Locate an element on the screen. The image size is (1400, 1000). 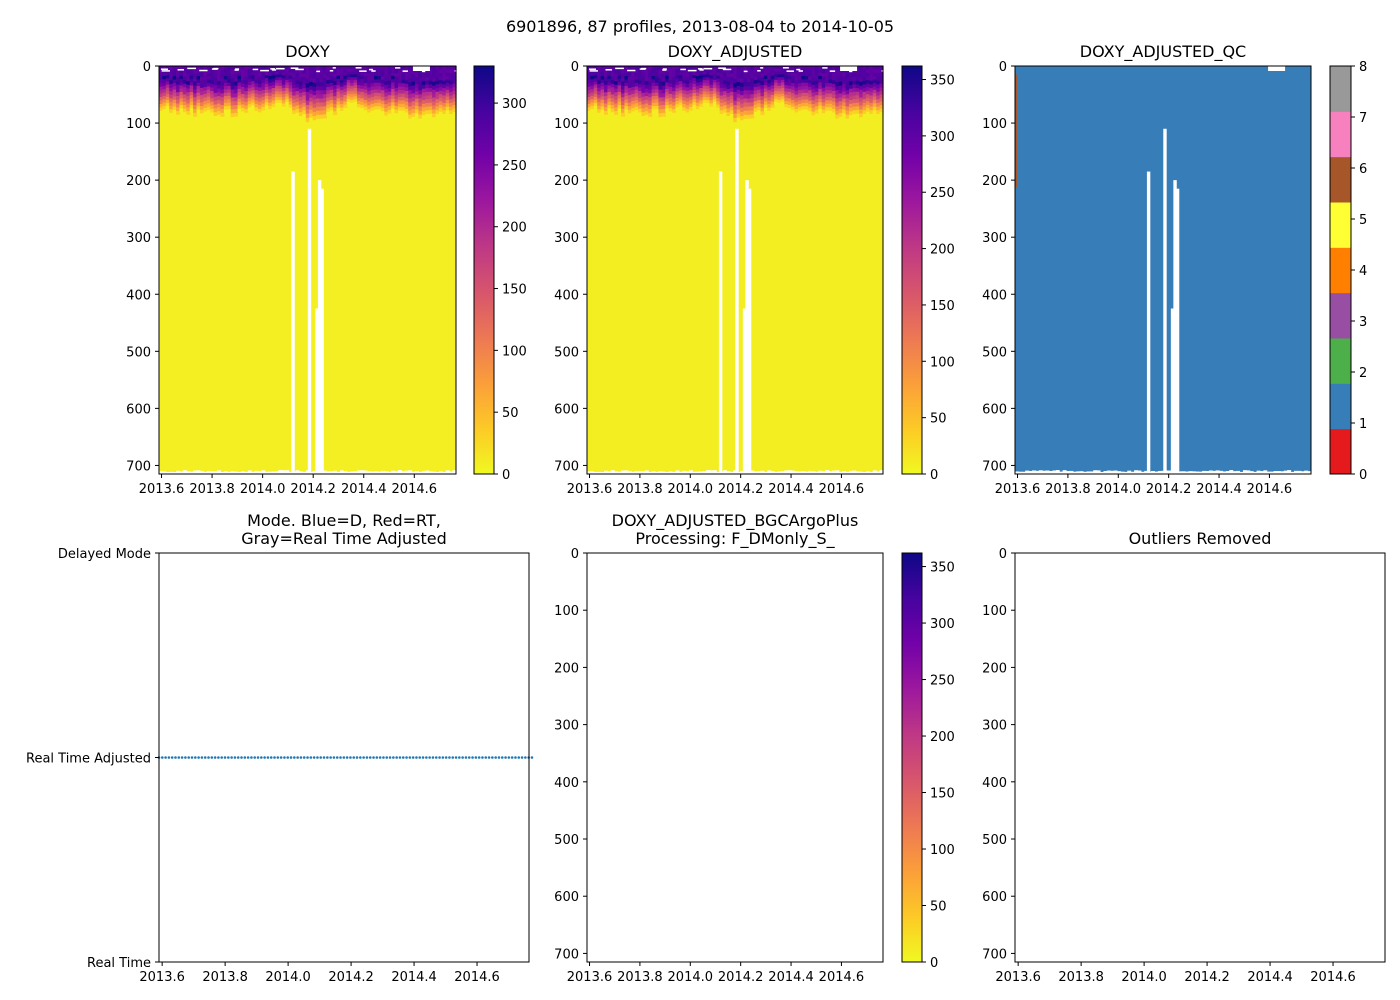
x-tick-label: 2013.6 is located at coordinates (1018, 977).